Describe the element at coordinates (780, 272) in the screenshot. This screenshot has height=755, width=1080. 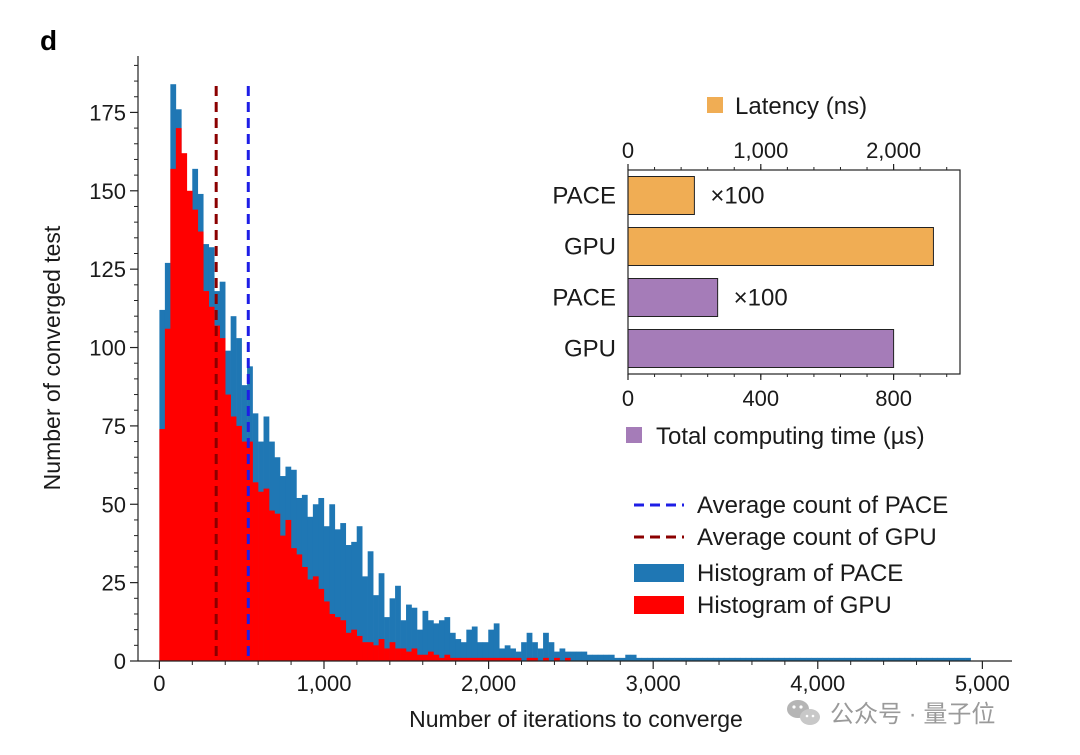
I see `inset-bars` at that location.